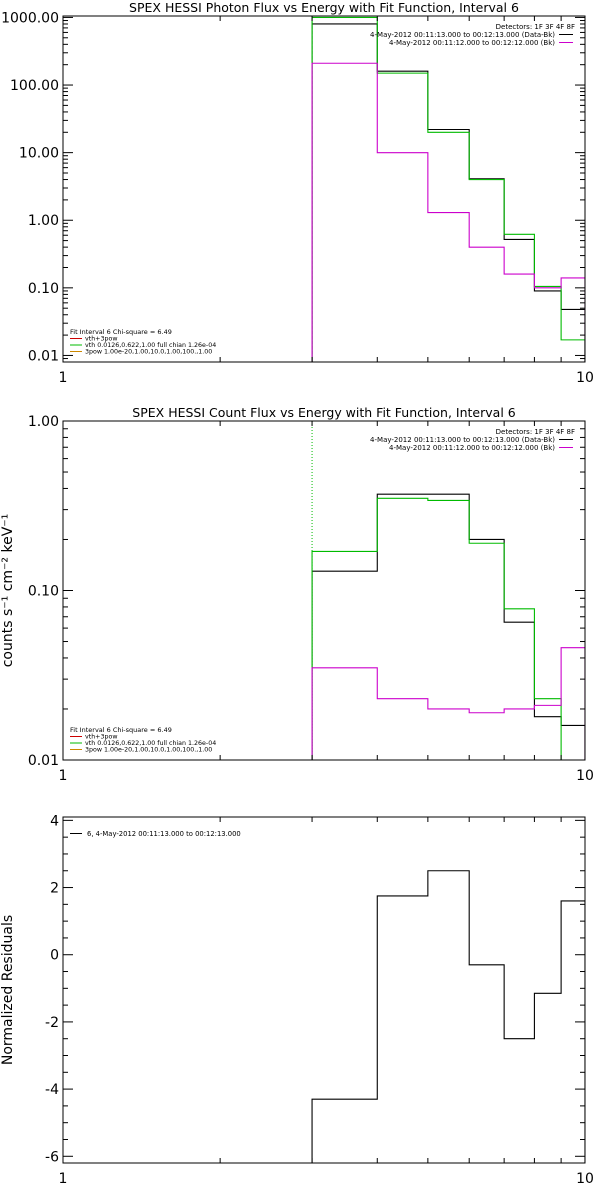 This screenshot has width=600, height=1200. What do you see at coordinates (39, 154) in the screenshot?
I see `y-tick-label: 10.00` at bounding box center [39, 154].